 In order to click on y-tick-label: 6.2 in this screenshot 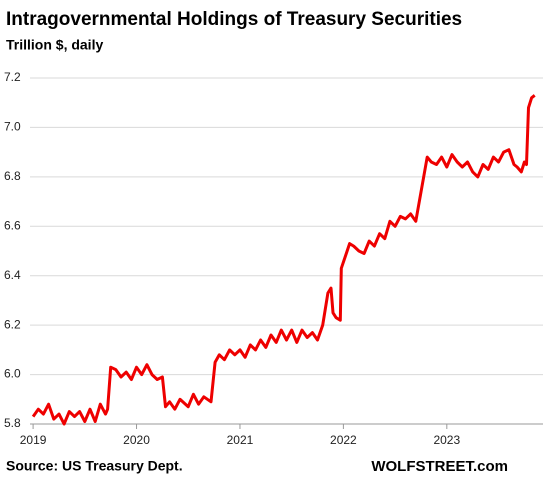, I will do `click(12, 324)`.